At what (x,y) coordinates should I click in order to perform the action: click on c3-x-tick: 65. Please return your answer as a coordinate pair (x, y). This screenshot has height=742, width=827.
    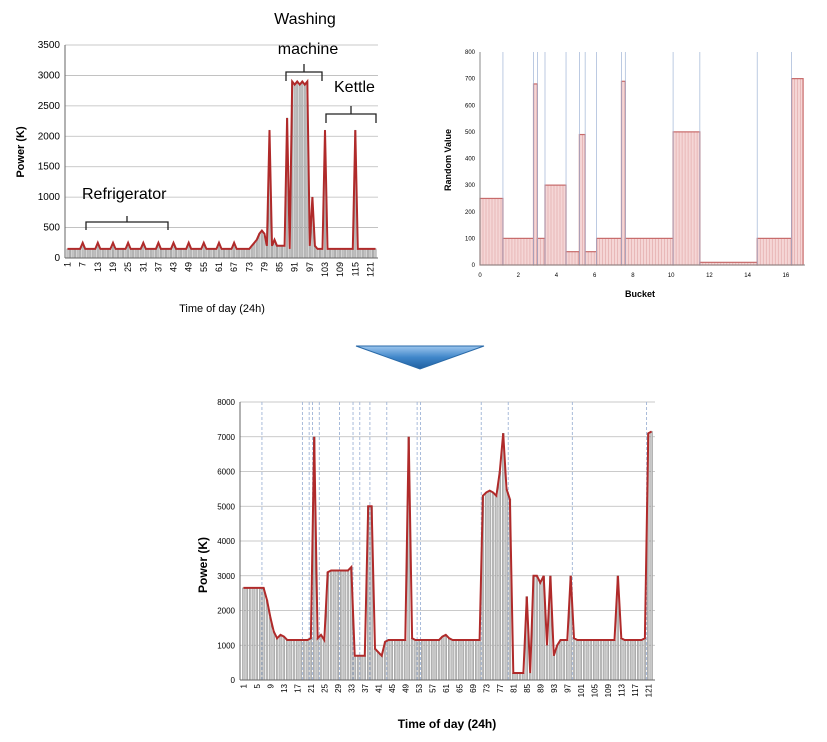
    Looking at the image, I should click on (459, 687).